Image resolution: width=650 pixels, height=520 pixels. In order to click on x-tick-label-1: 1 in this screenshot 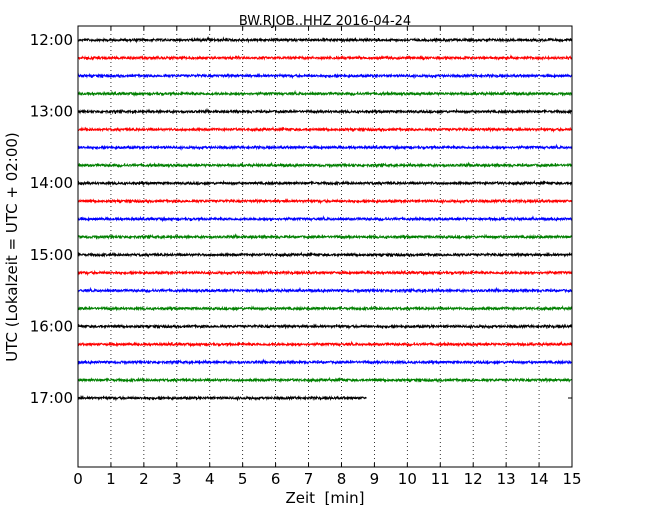, I will do `click(111, 479)`.